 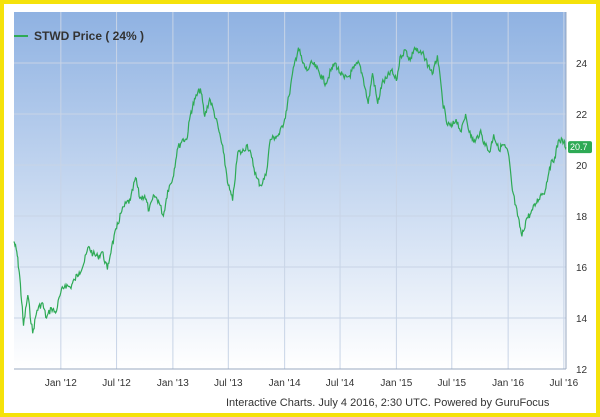 I want to click on last-value-text: 20.7, so click(x=579, y=147).